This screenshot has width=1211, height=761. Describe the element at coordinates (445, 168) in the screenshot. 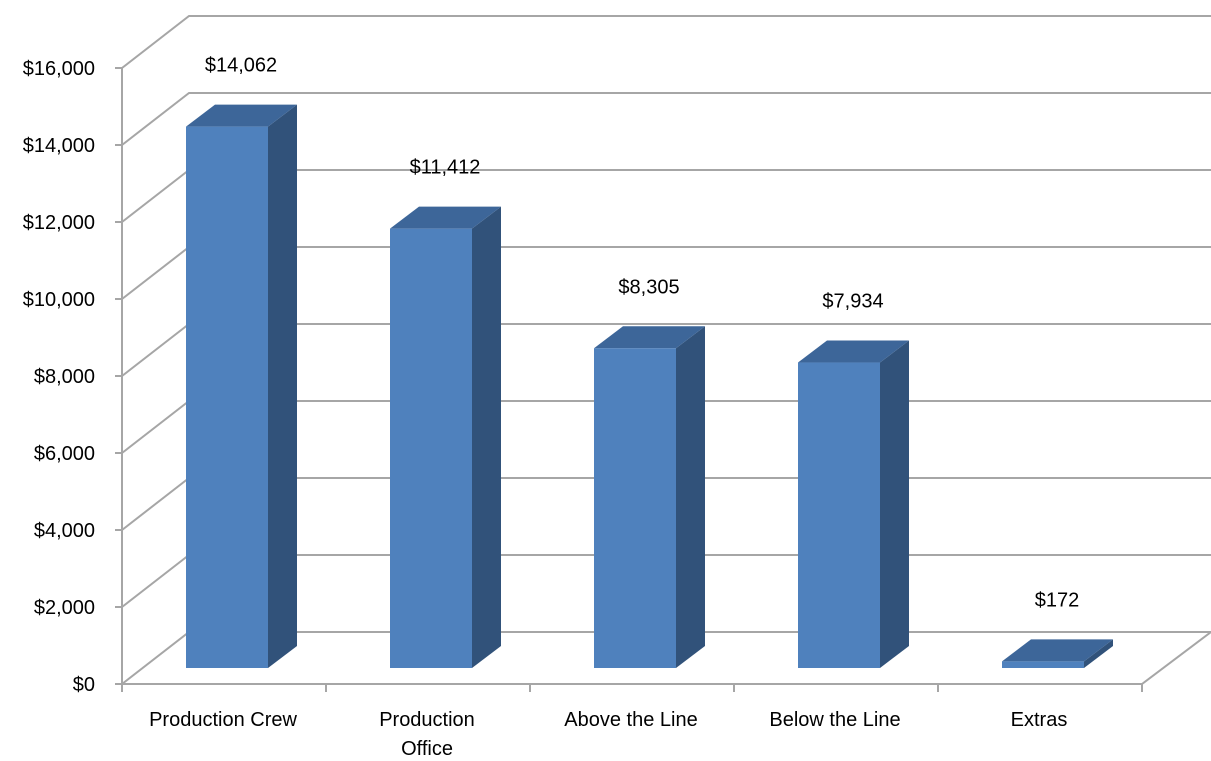

I see `data-label: $11,412` at that location.